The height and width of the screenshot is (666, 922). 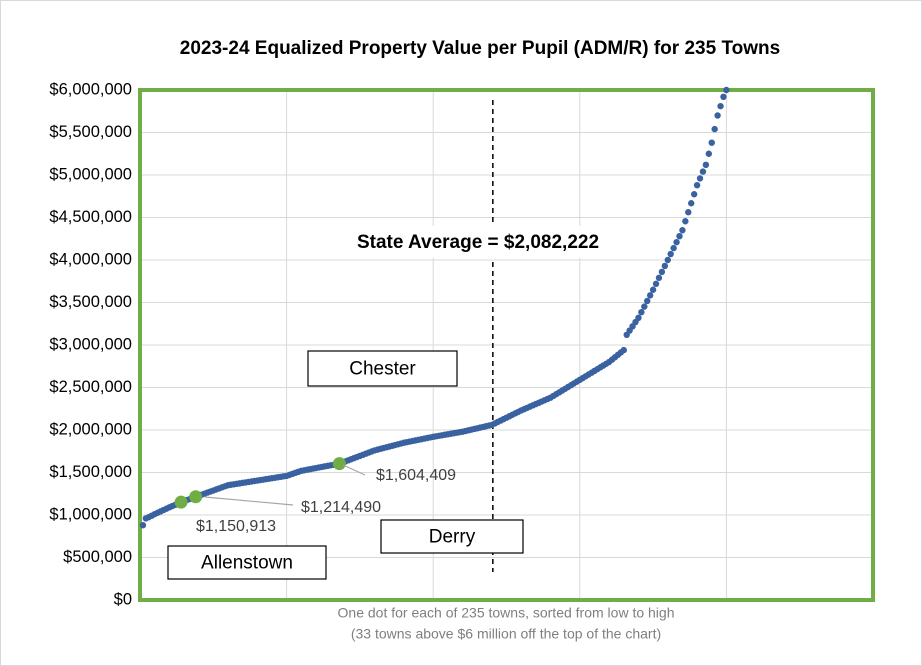 I want to click on data-label: $1,150,913, so click(x=236, y=526).